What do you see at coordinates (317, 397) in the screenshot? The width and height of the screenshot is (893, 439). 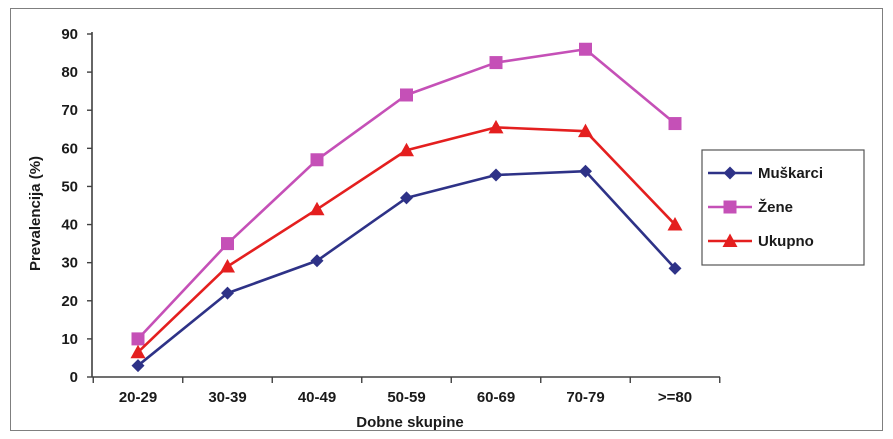 I see `x-tick-label: 40-49` at bounding box center [317, 397].